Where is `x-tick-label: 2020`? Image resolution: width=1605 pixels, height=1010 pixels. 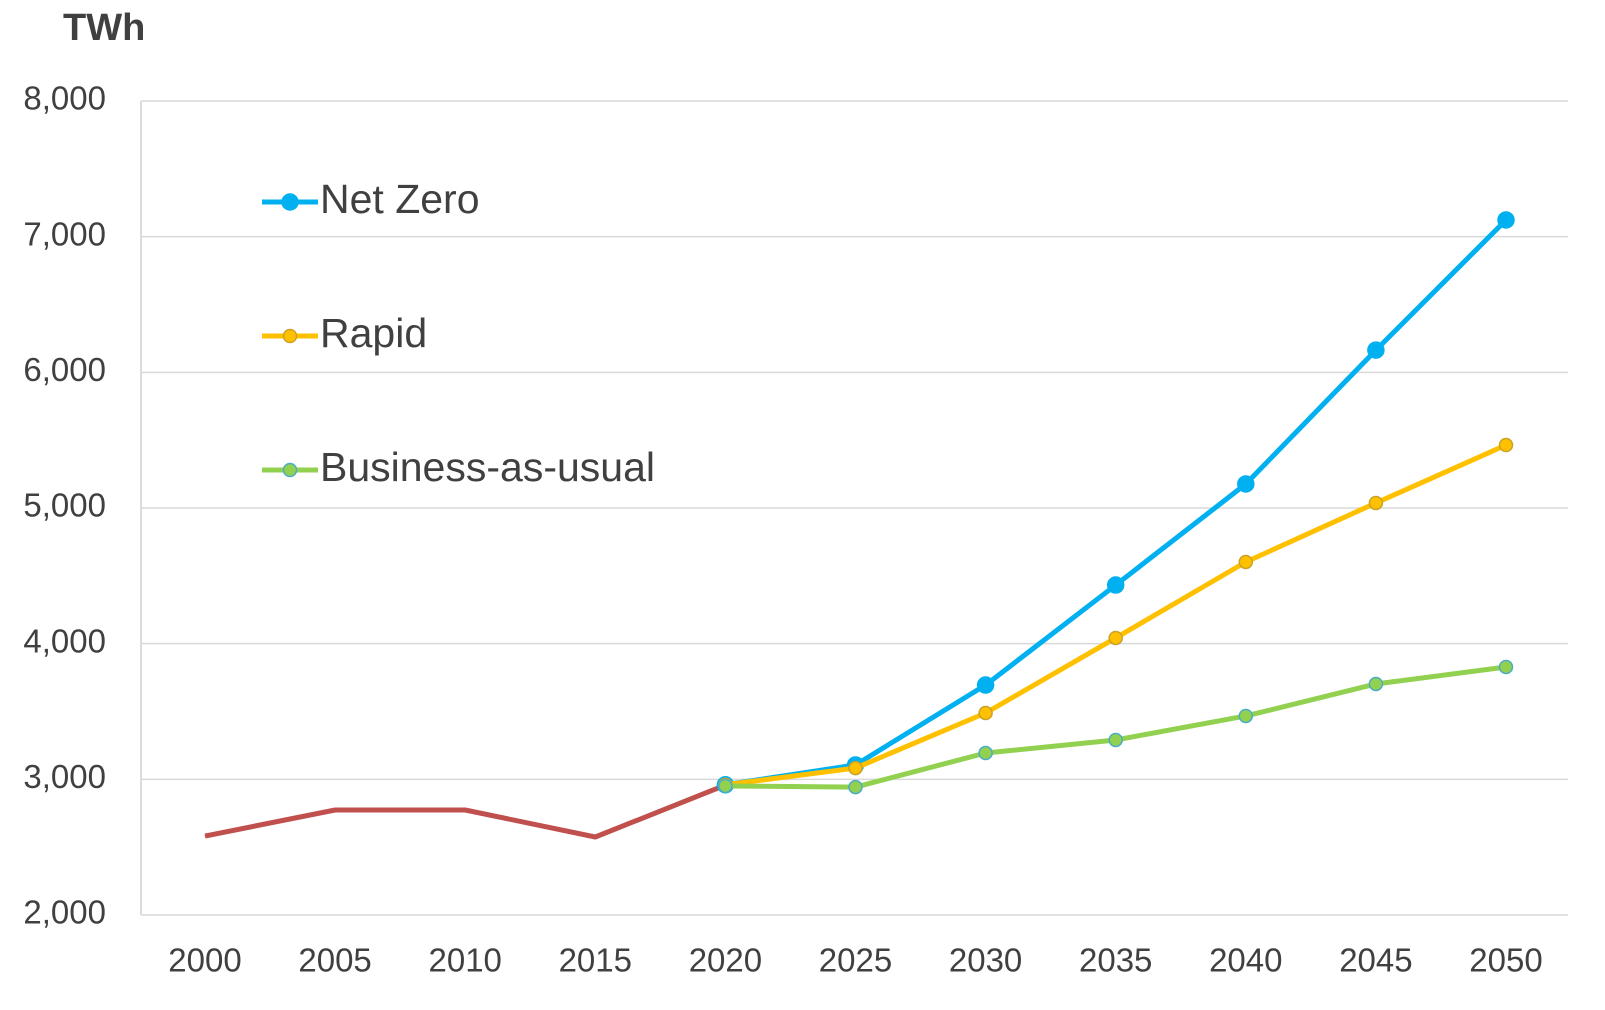
x-tick-label: 2020 is located at coordinates (725, 960).